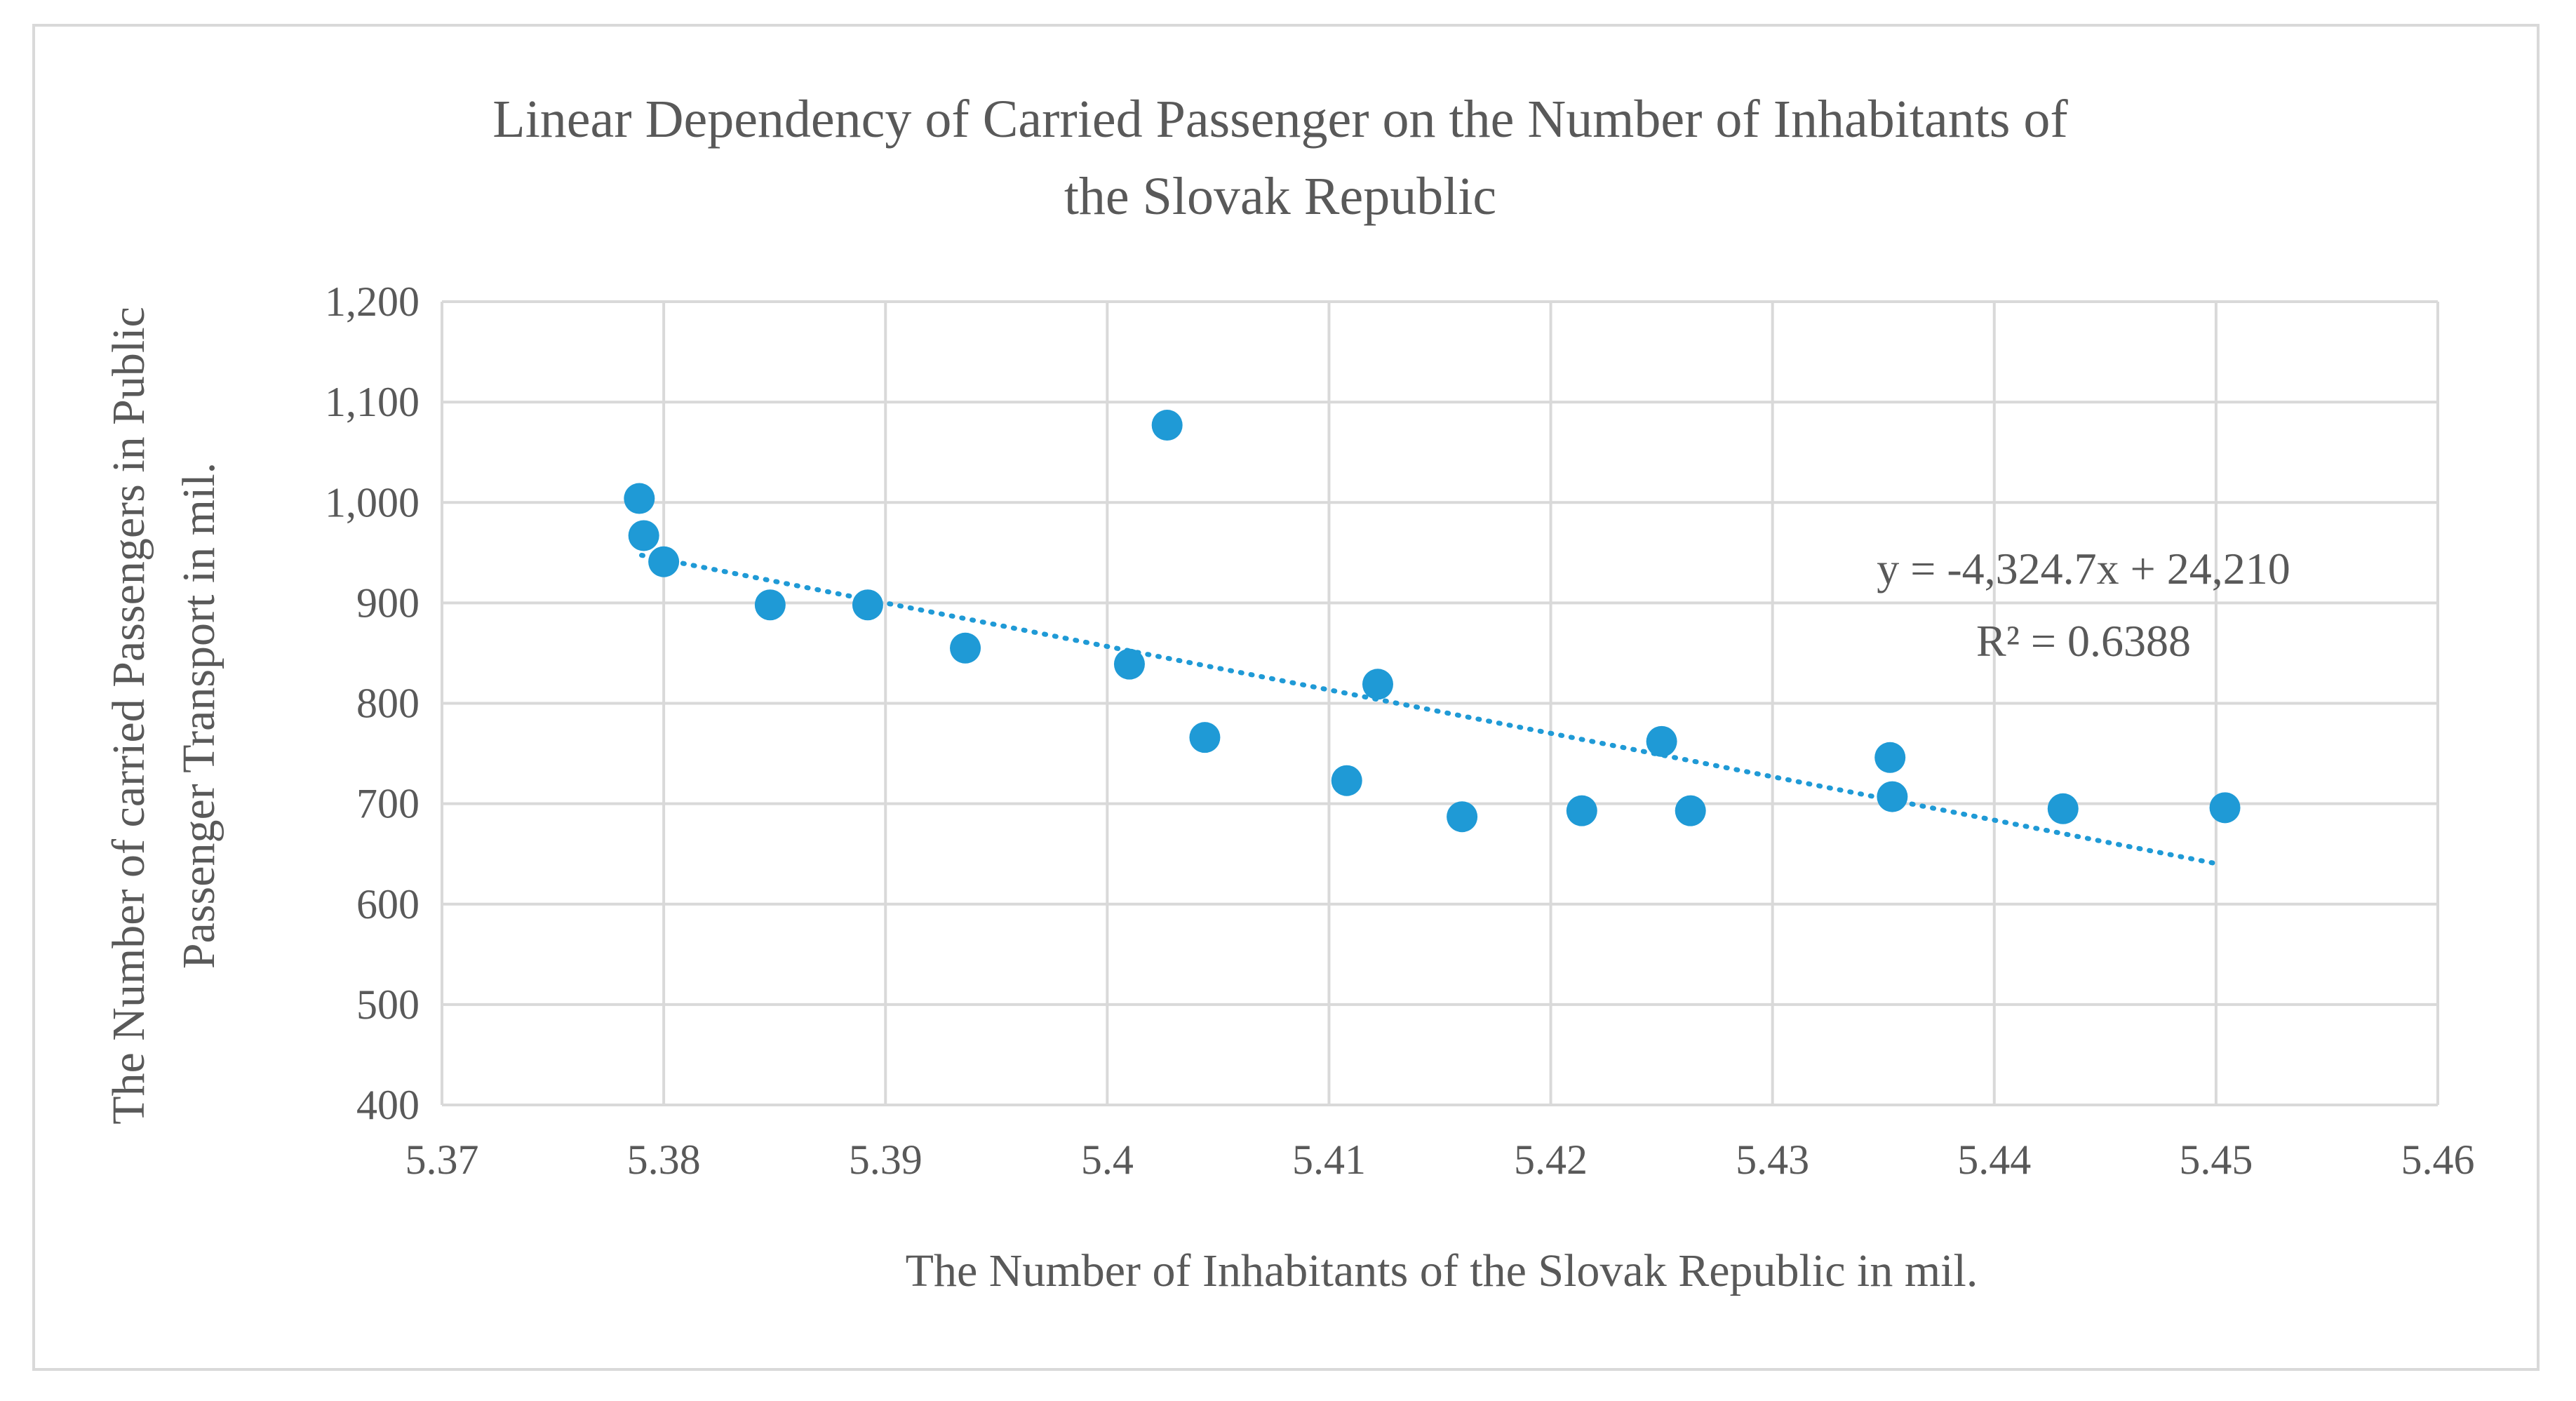 This screenshot has width=2576, height=1401. What do you see at coordinates (1329, 1160) in the screenshot?
I see `x-tick-label: 5.41` at bounding box center [1329, 1160].